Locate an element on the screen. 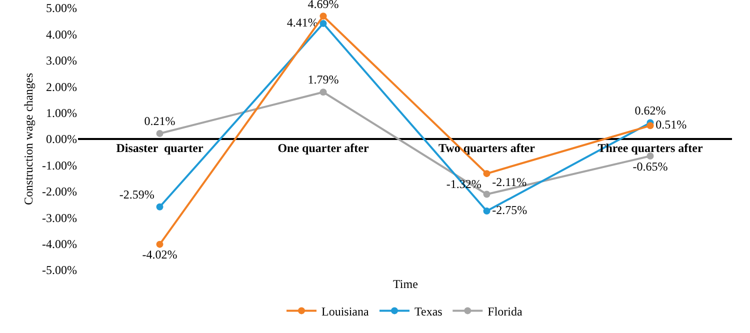  y-tick-label: 1.00% is located at coordinates (61, 113).